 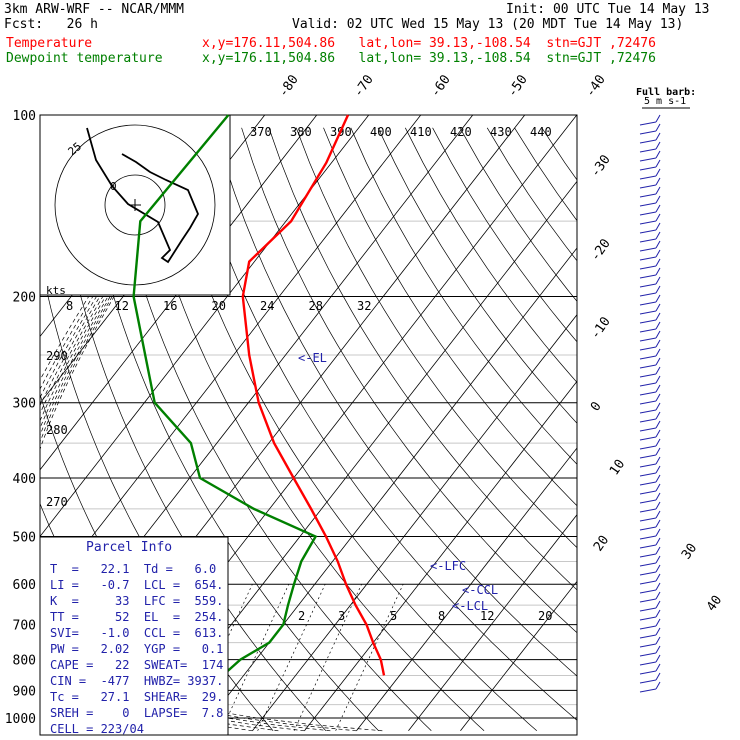 I want to click on hodograph-ring-inner, so click(x=135, y=205).